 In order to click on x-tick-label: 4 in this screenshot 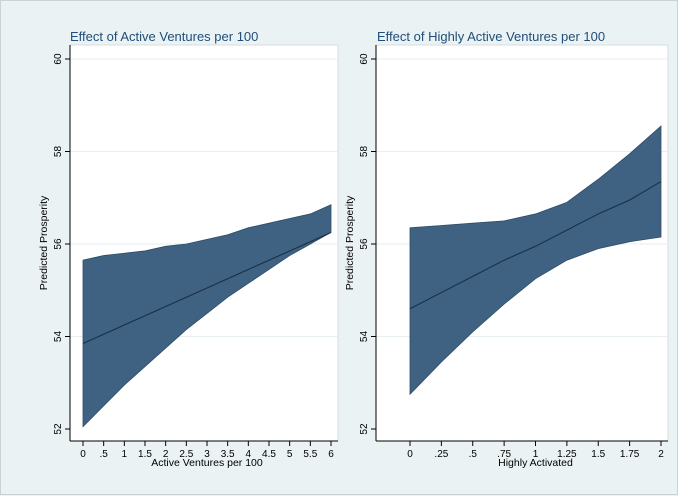, I will do `click(249, 454)`.